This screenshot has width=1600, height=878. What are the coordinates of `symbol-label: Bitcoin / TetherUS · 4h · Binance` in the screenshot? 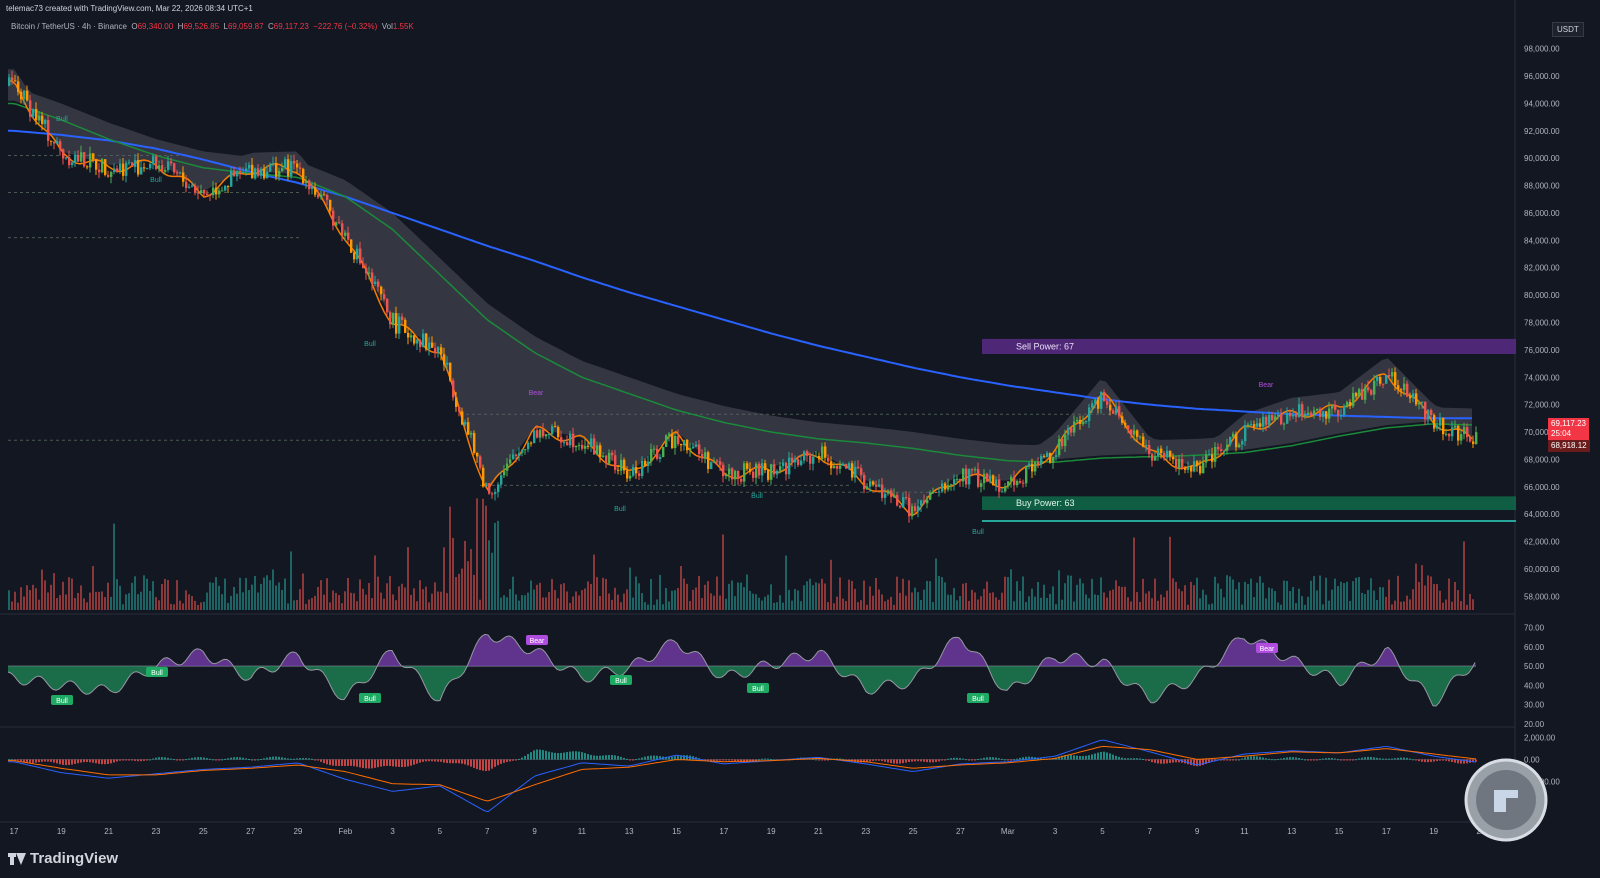 It's located at (69, 26).